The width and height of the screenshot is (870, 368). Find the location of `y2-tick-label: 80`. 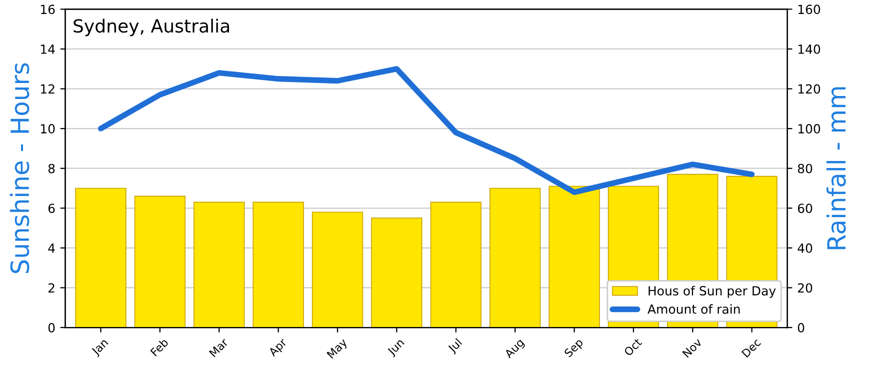

y2-tick-label: 80 is located at coordinates (805, 169).